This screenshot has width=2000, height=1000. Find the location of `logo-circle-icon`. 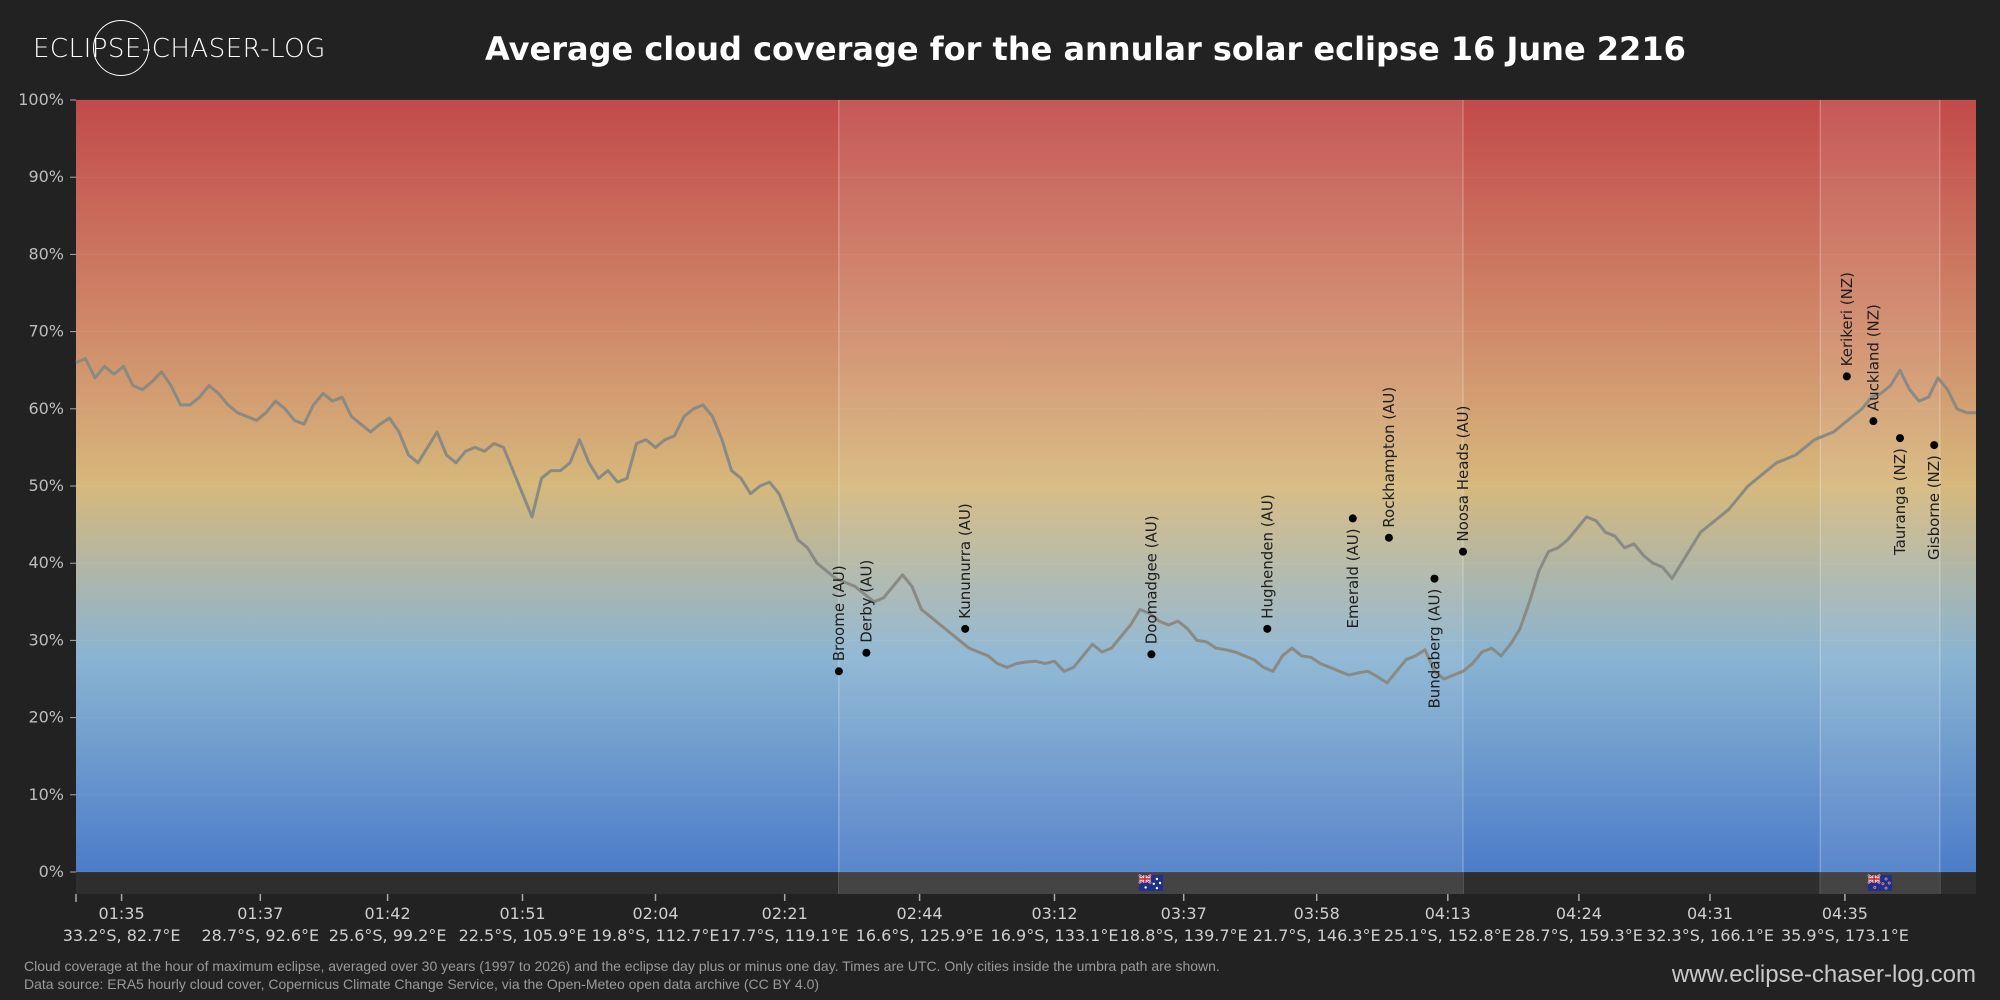

logo-circle-icon is located at coordinates (121, 48).